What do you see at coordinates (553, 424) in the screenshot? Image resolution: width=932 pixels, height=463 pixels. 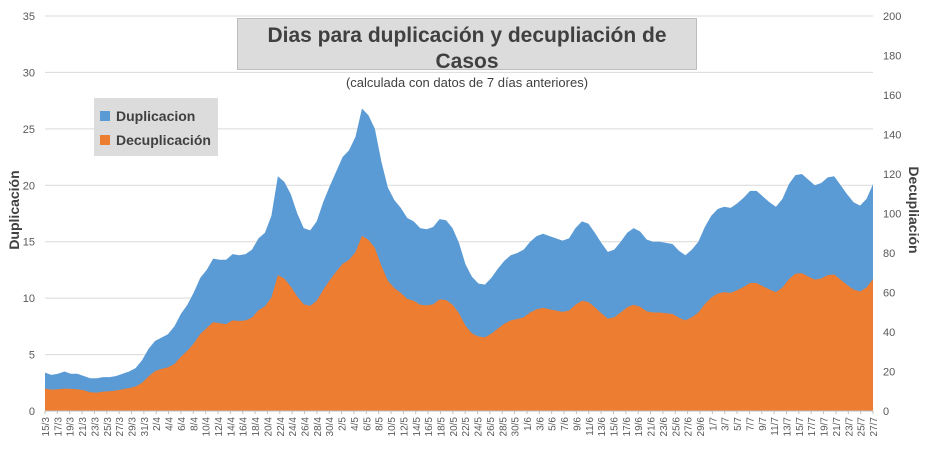 I see `x-tick-label: 5/6` at bounding box center [553, 424].